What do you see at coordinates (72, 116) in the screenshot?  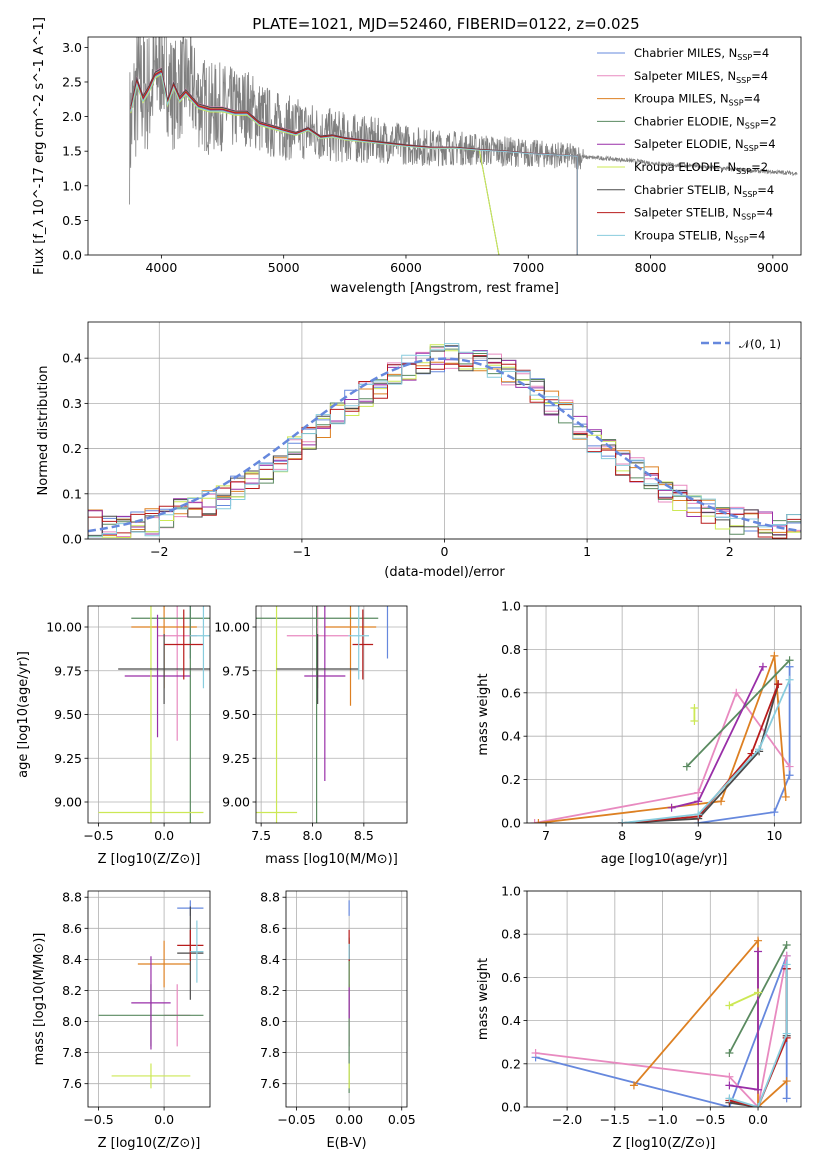 I see `y-tick-label: 2.0` at bounding box center [72, 116].